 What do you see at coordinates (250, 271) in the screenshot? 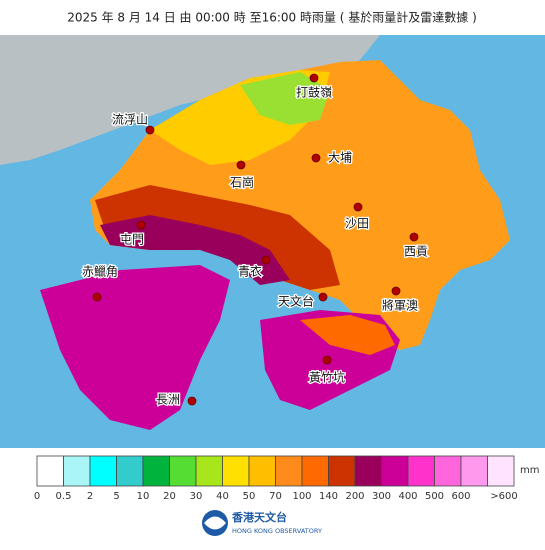
I see `place-label: 青衣` at bounding box center [250, 271].